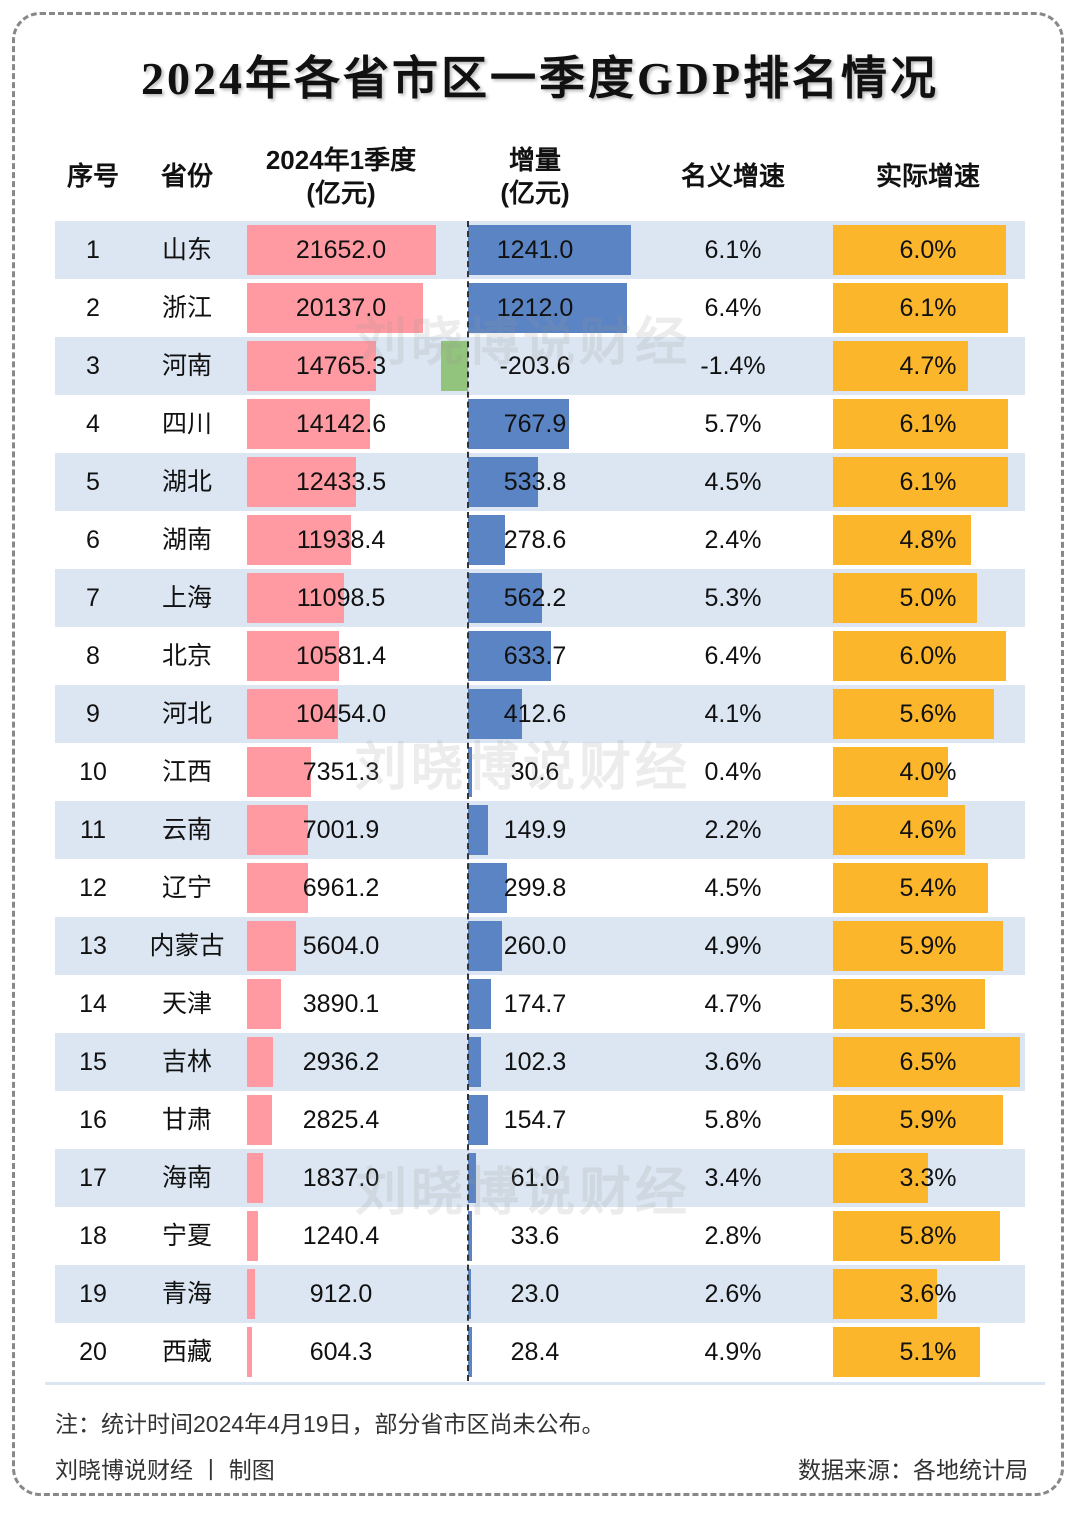  What do you see at coordinates (535, 830) in the screenshot?
I see `cell: 149.9` at bounding box center [535, 830].